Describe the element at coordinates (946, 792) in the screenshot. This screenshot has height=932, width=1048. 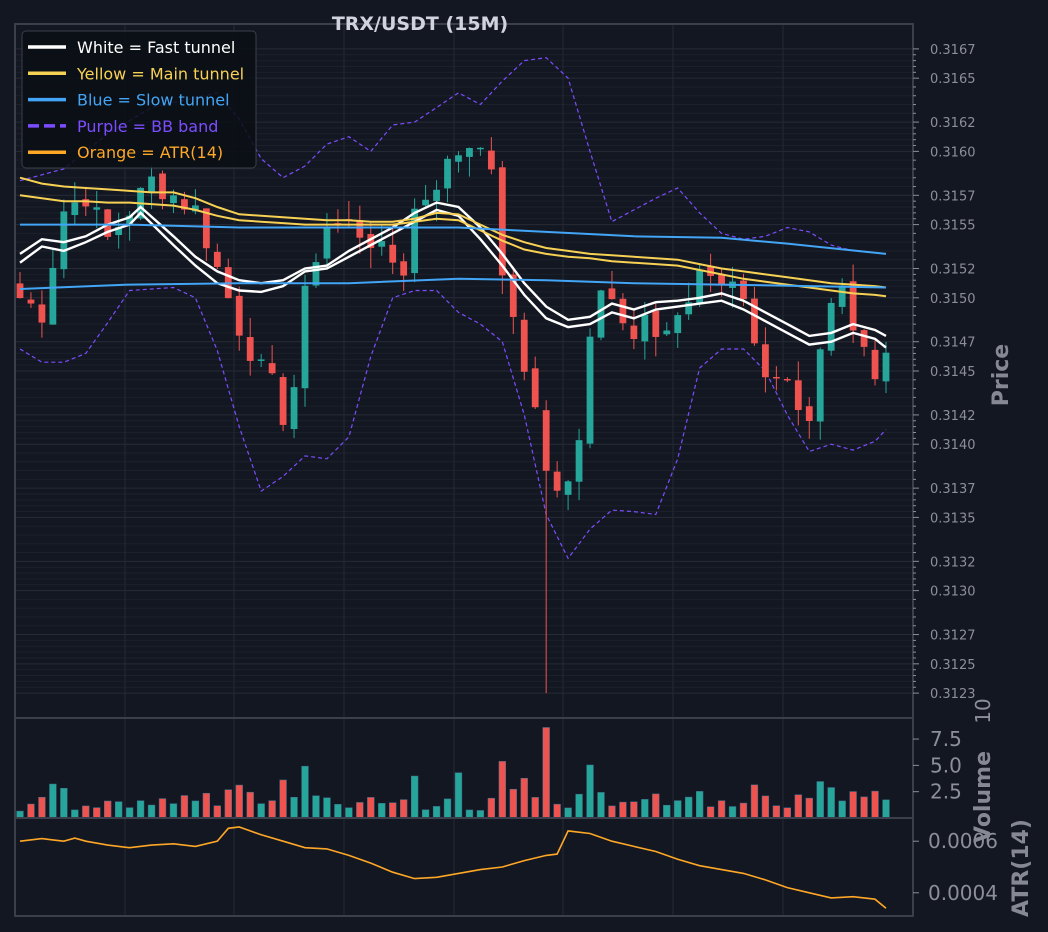
I see `volume-tick-label: 2.5` at that location.